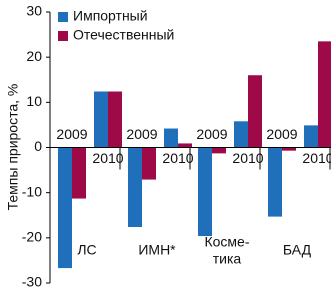  I want to click on legend-label: Отечественный, so click(123, 35).